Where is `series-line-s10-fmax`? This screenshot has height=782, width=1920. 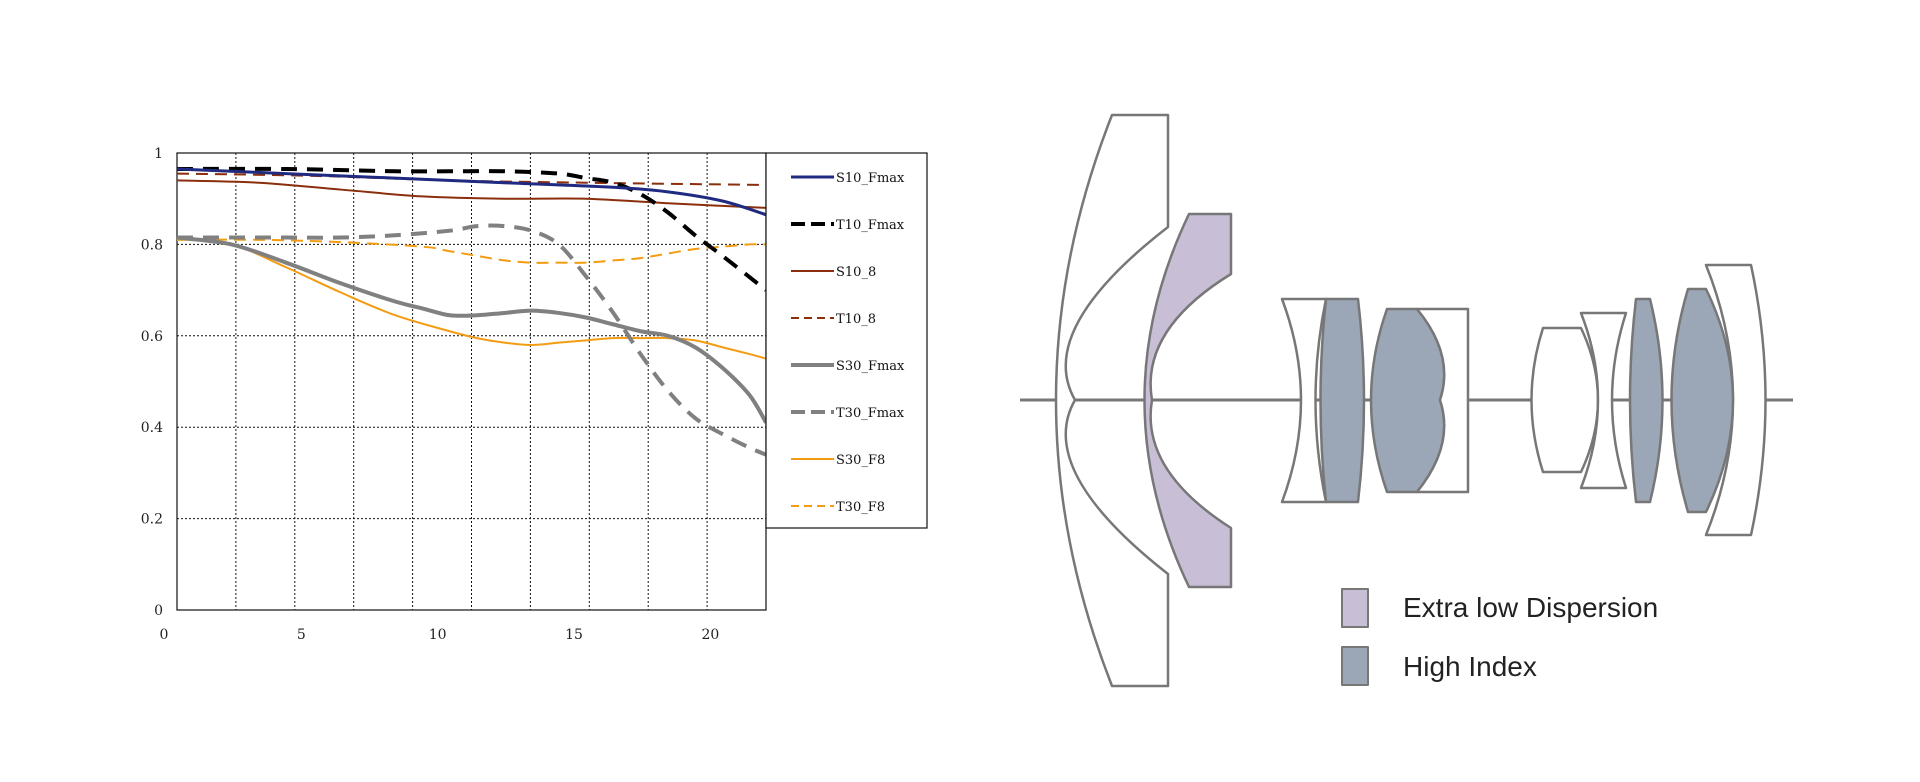
series-line-s10-fmax is located at coordinates (471, 192).